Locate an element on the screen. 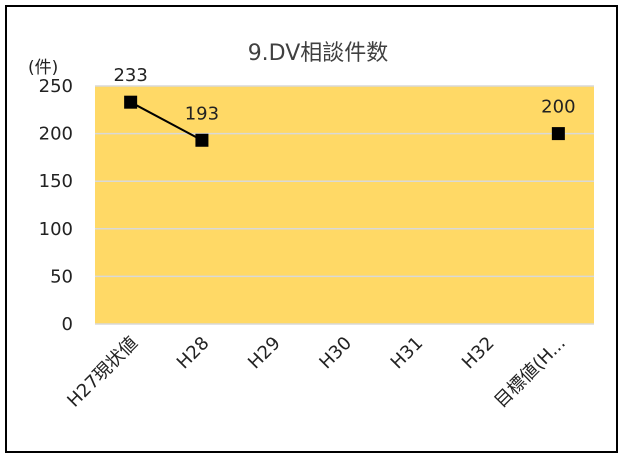  x-tick-label: H32 is located at coordinates (478, 353).